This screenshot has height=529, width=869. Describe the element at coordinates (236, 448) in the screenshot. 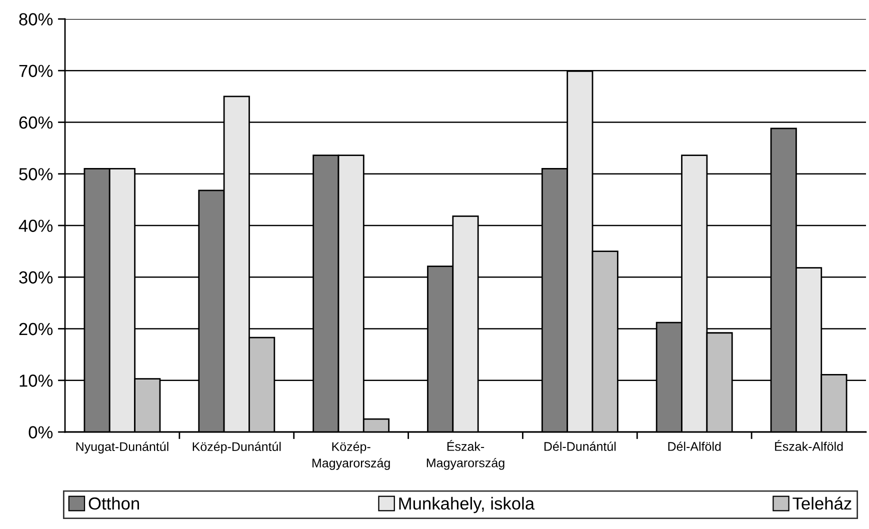

I see `x-tick-label: Közép-Dunántúl` at that location.